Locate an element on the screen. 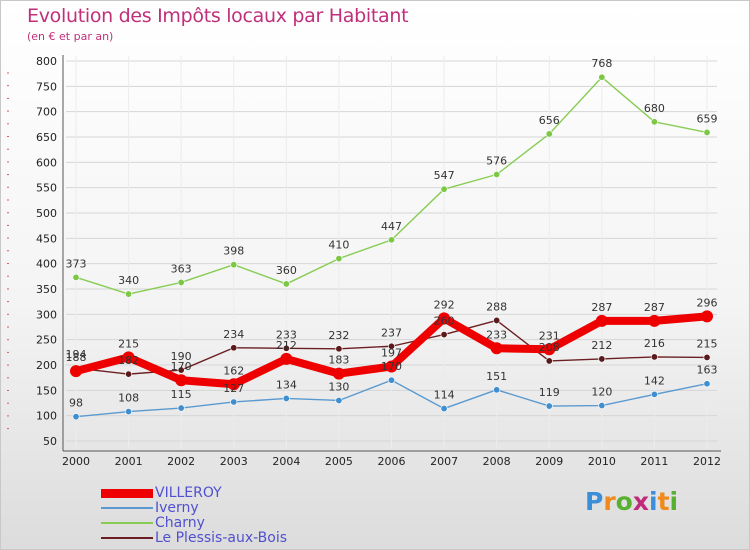  x-tick-label: 2000 is located at coordinates (76, 461).